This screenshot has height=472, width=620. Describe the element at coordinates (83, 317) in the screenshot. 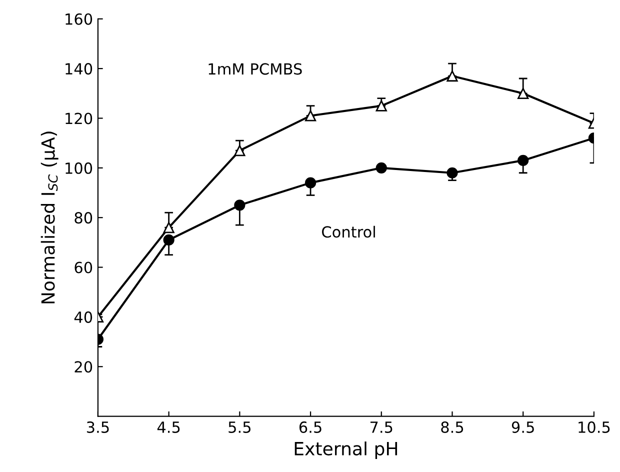

I see `y-tick-label: 40` at that location.